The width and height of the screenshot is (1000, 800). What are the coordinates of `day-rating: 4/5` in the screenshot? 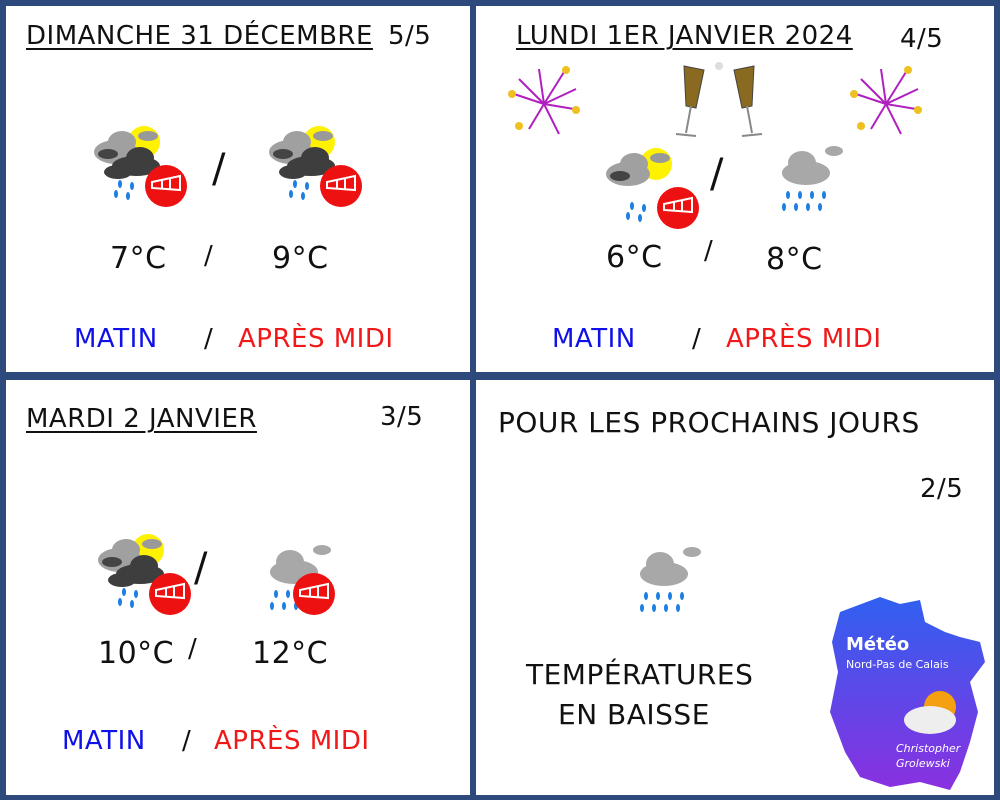 It's located at (922, 39).